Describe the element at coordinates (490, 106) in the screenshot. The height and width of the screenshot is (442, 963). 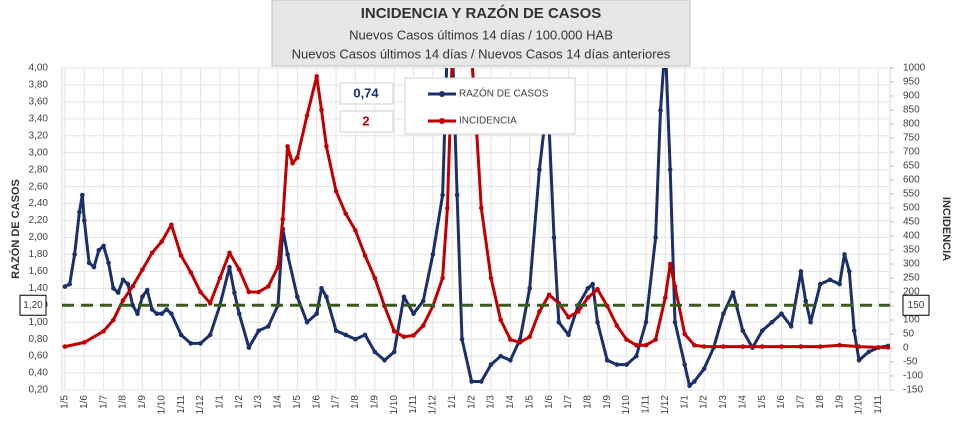
I see `legend-box` at that location.